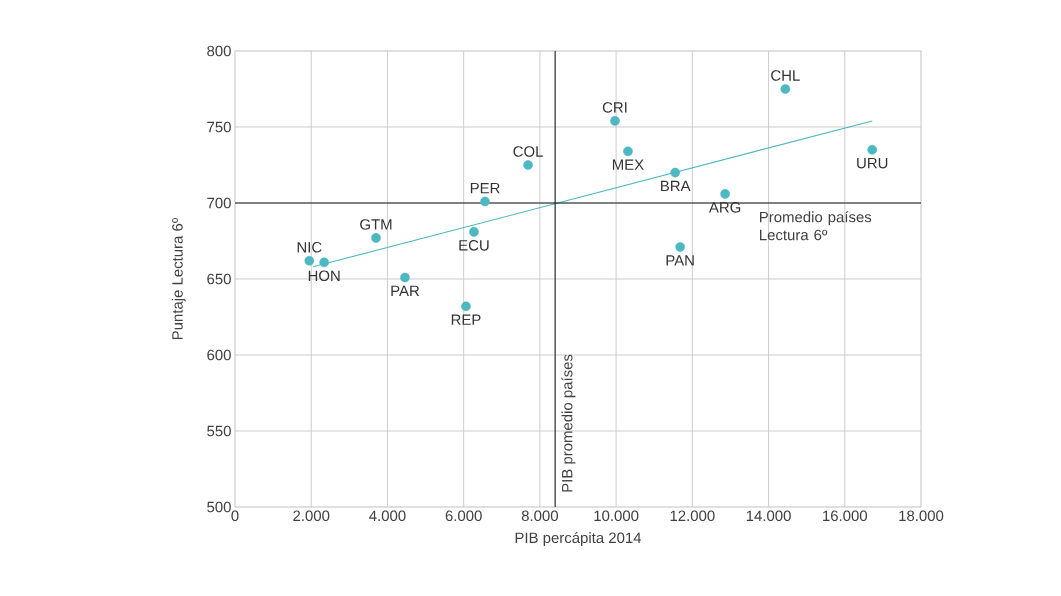 The image size is (1061, 596). Describe the element at coordinates (387, 516) in the screenshot. I see `x-tick-label: 4.000` at that location.